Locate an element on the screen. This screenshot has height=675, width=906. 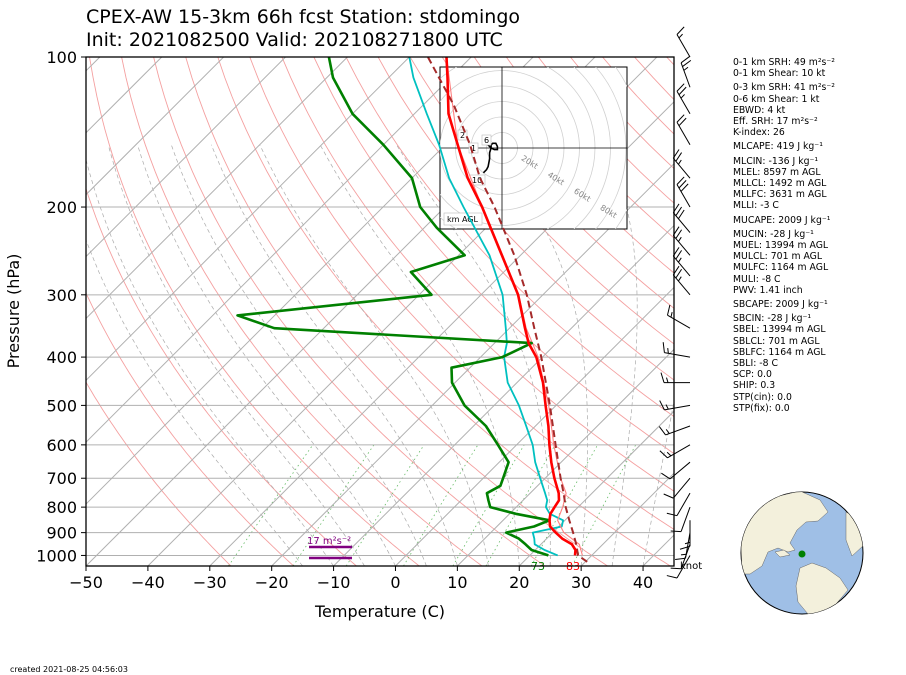
parcel-profile is located at coordinates (507, 310).